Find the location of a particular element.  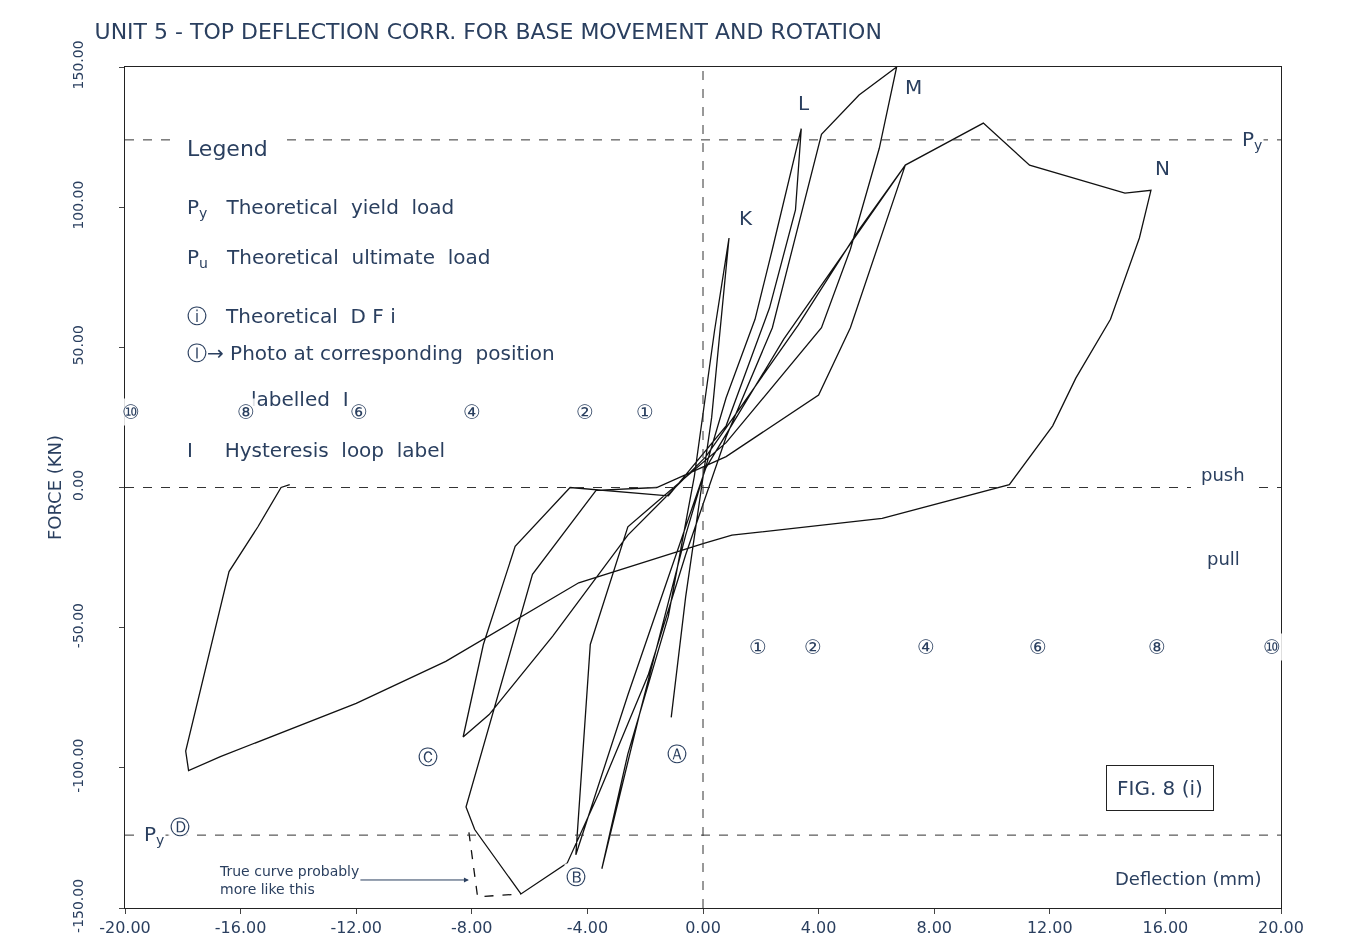

y-tick-label: 50.00 is located at coordinates (78, 345).